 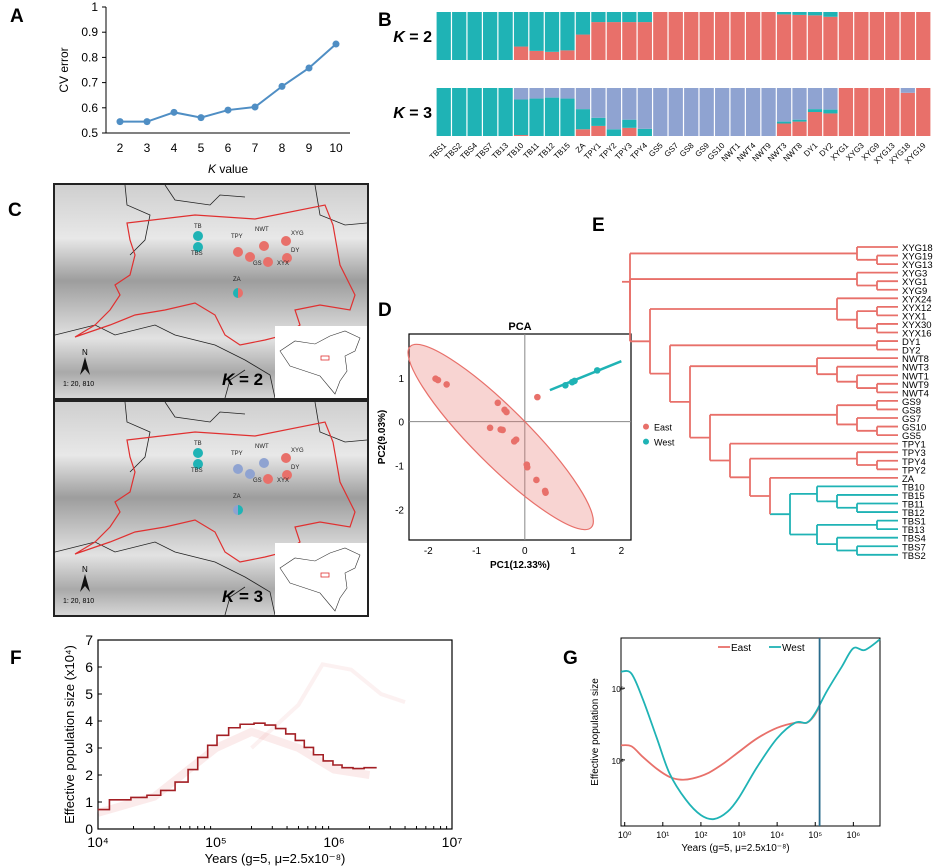 I want to click on x-tick-label: 10³, so click(x=739, y=835).